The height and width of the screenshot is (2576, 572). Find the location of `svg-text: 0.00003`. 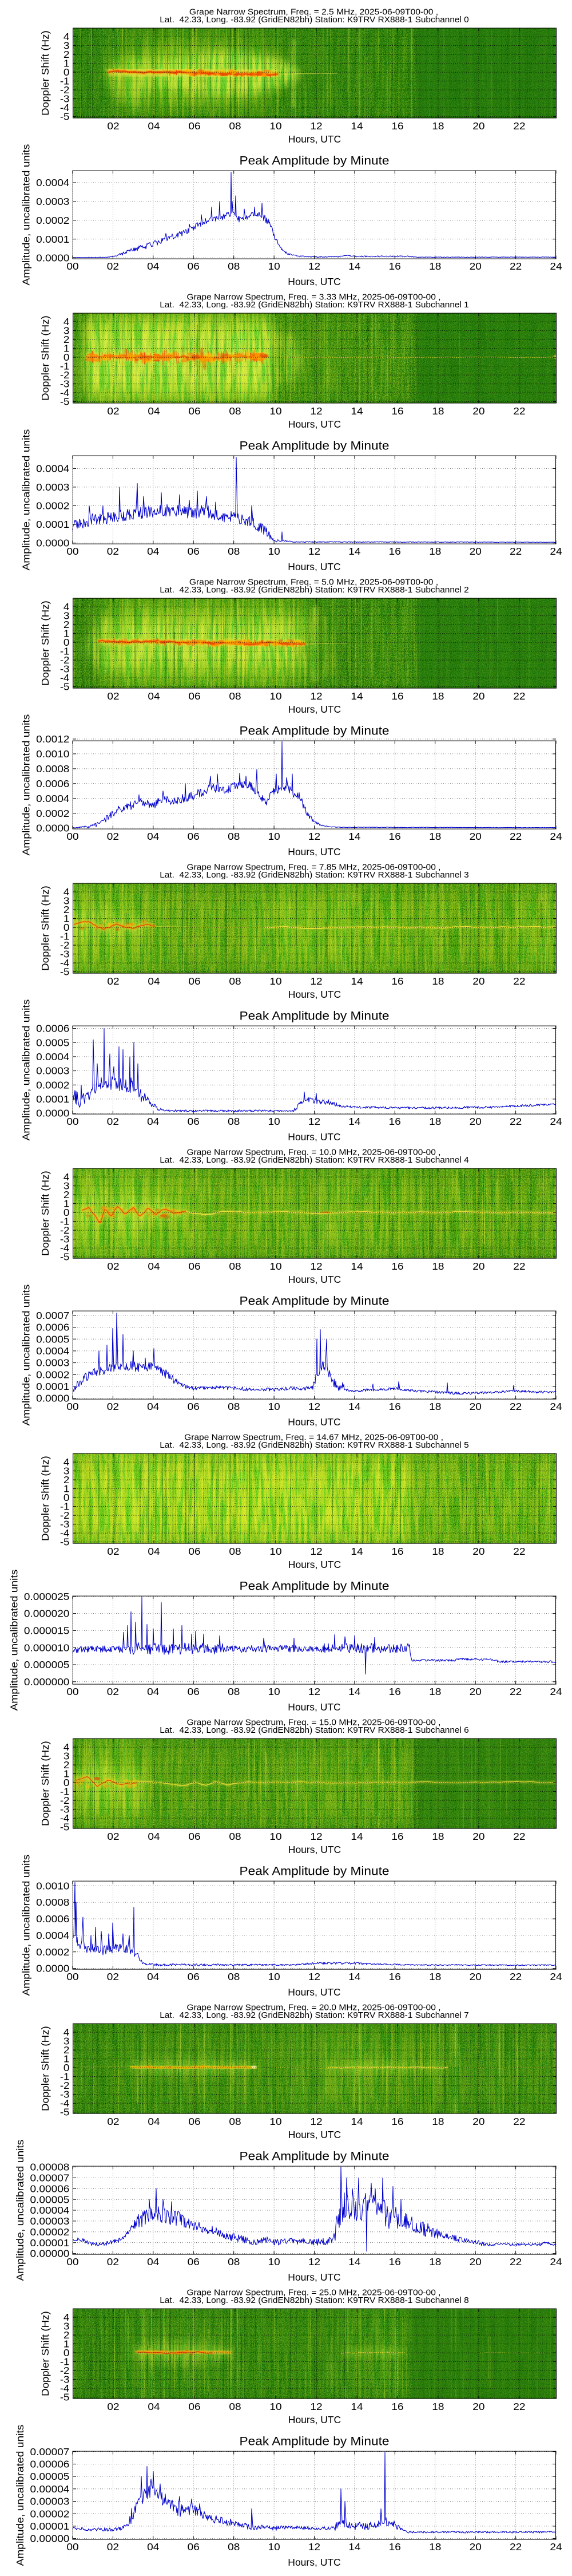

svg-text: 0.00003 is located at coordinates (50, 2221).